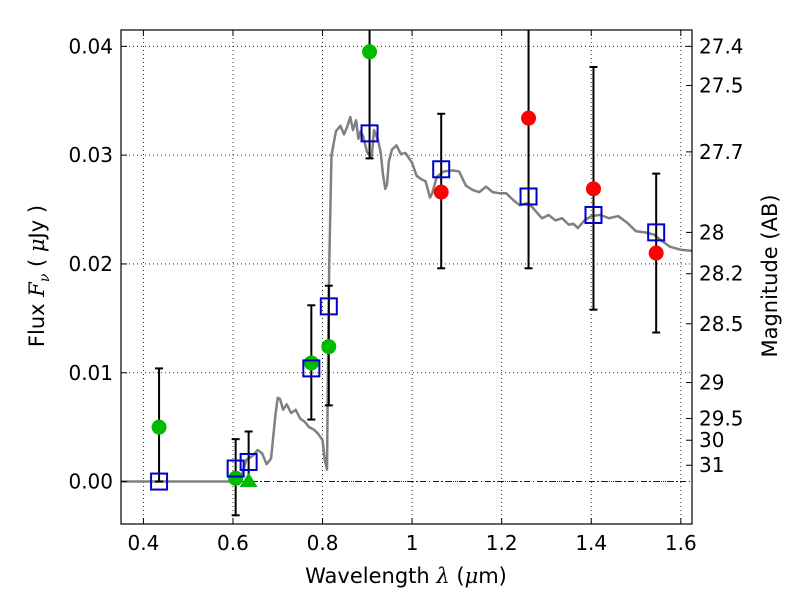 The width and height of the screenshot is (800, 600). Describe the element at coordinates (233, 543) in the screenshot. I see `x-tick-label: 0.6` at that location.